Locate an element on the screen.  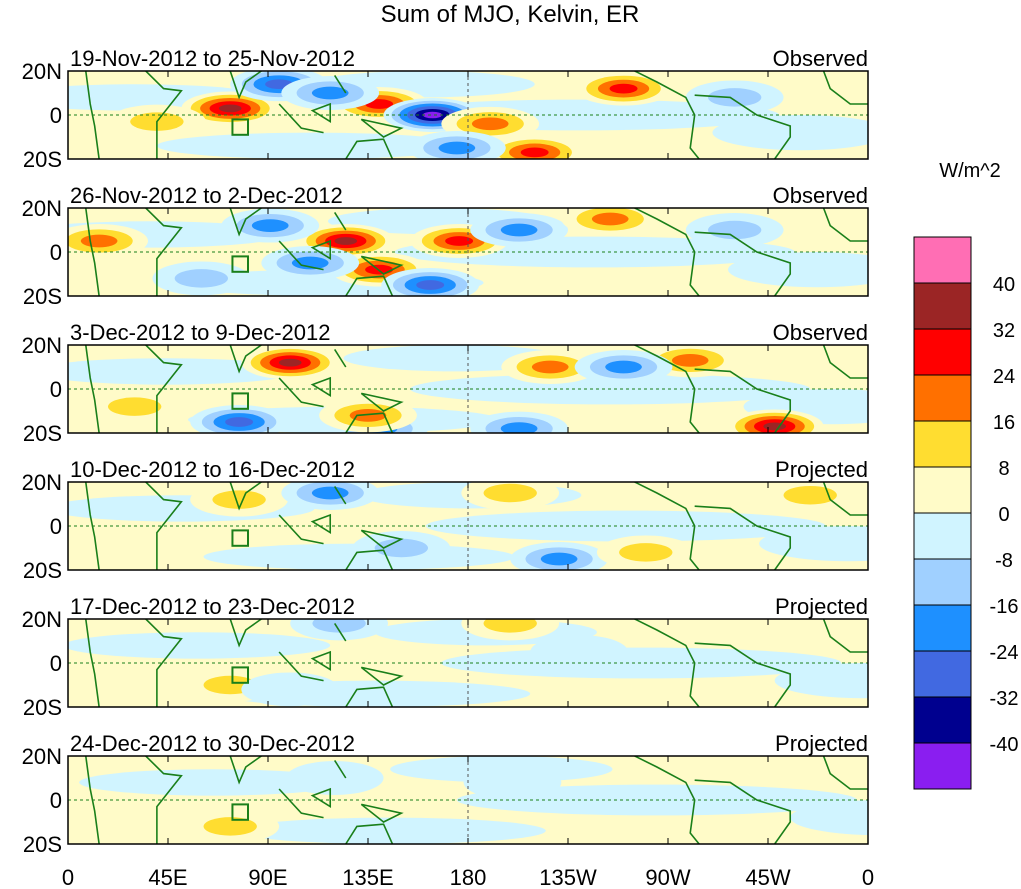
x-tick-label: 90W is located at coordinates (667, 877).